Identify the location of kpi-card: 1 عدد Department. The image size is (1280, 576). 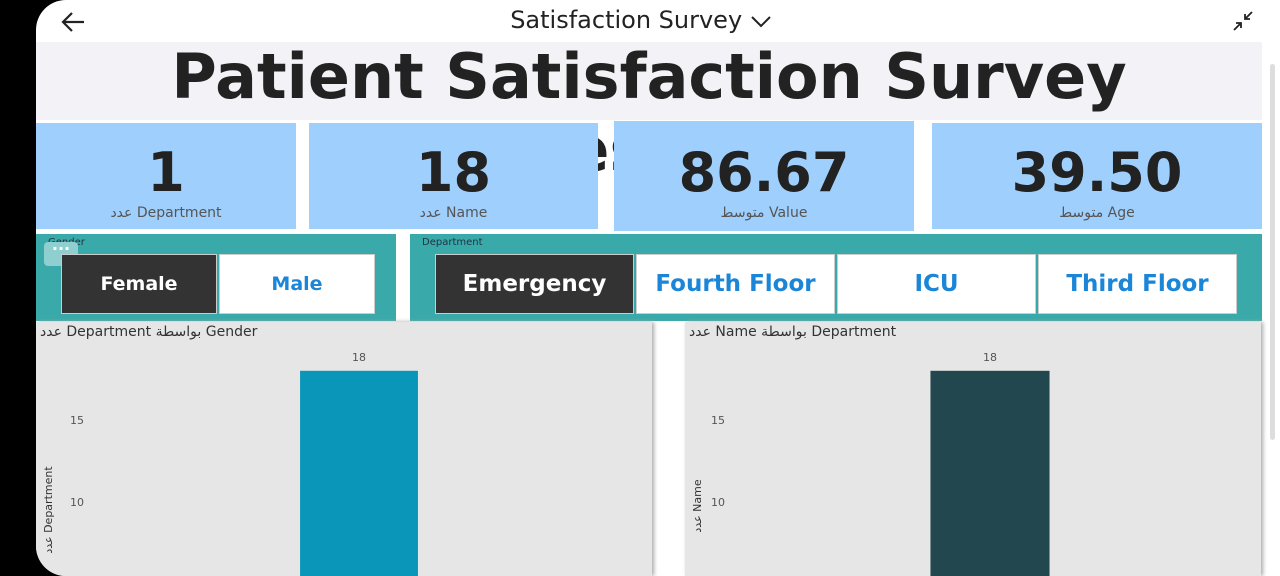
(166, 176).